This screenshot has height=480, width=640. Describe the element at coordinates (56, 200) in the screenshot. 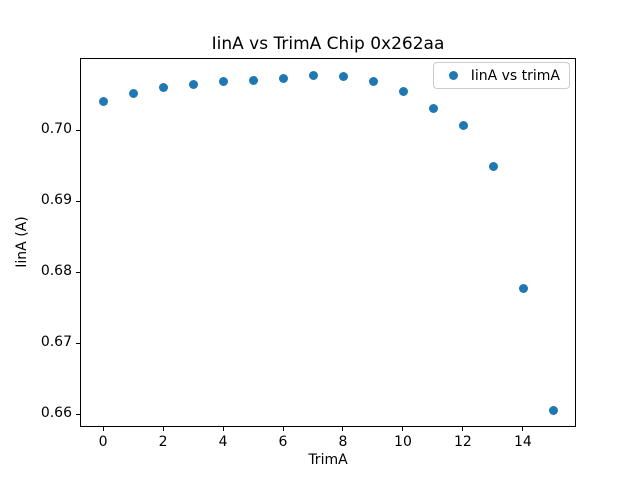

I see `y-tick-label: 0.69` at that location.